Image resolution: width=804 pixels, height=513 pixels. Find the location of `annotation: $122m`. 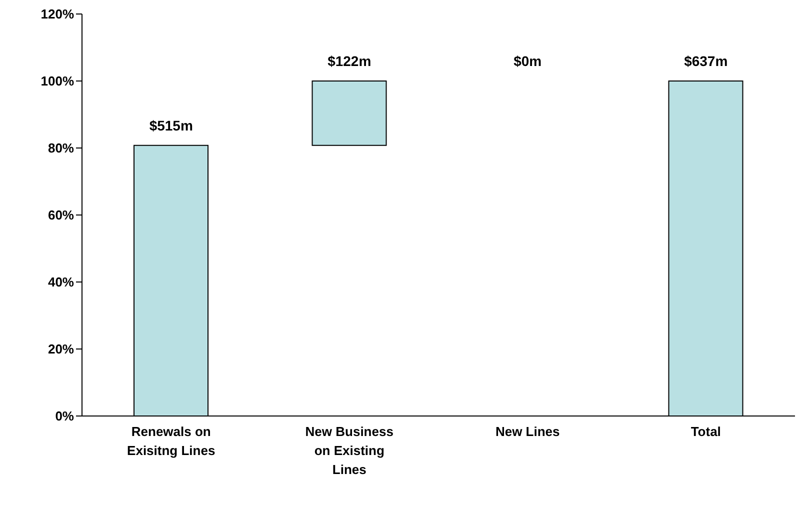

annotation: $122m is located at coordinates (350, 61).